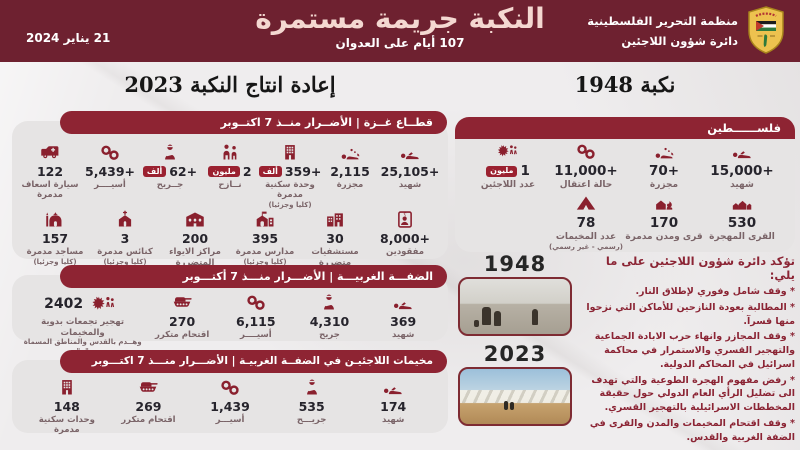  What do you see at coordinates (410, 166) in the screenshot?
I see `stat-martyrs-gaza: 25,105+ شهيد` at bounding box center [410, 166].